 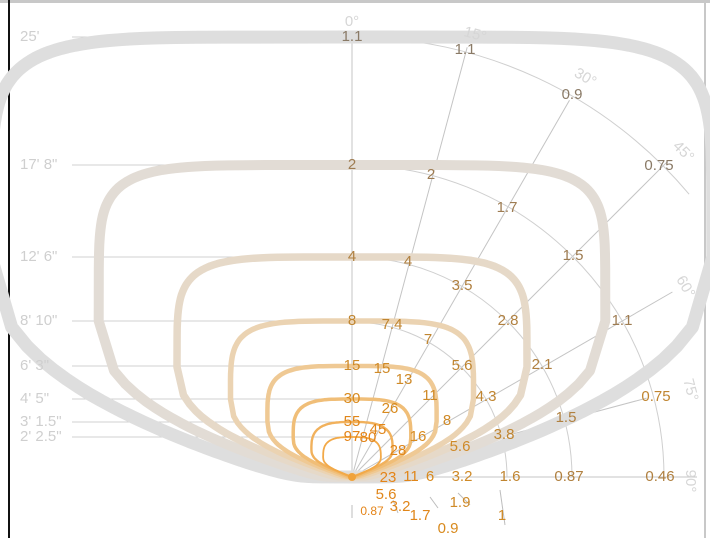 I want to click on ring-axis-value: 55, so click(x=352, y=421).